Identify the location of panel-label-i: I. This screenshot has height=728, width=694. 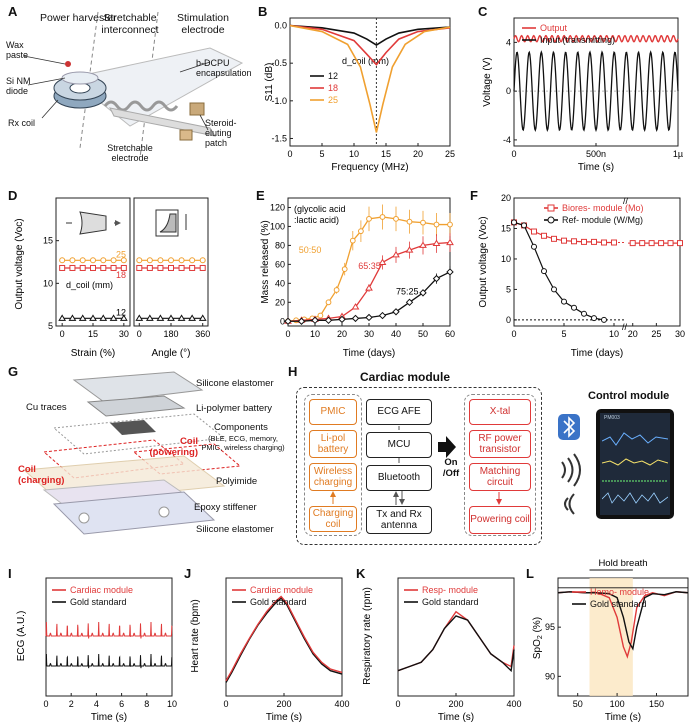
(10, 573).